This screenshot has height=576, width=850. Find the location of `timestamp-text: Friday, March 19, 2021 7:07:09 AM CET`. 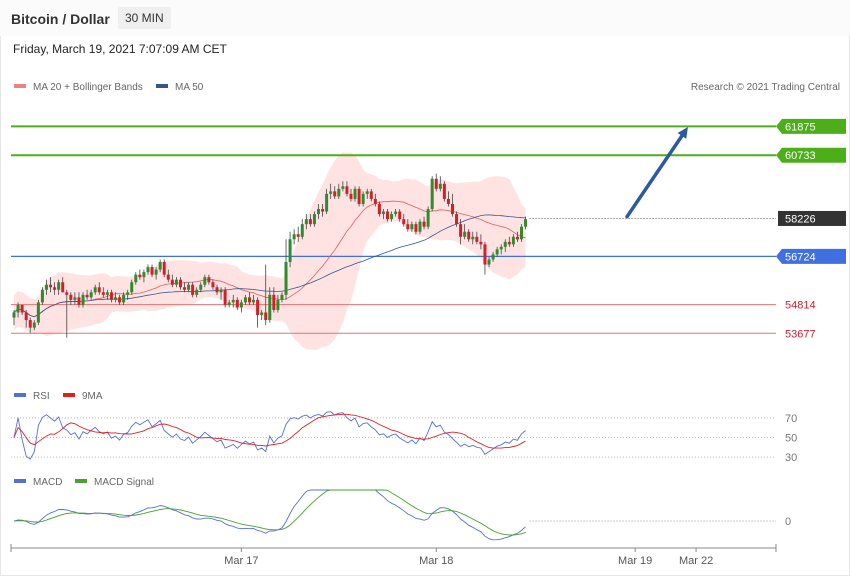

timestamp-text: Friday, March 19, 2021 7:07:09 AM CET is located at coordinates (120, 49).